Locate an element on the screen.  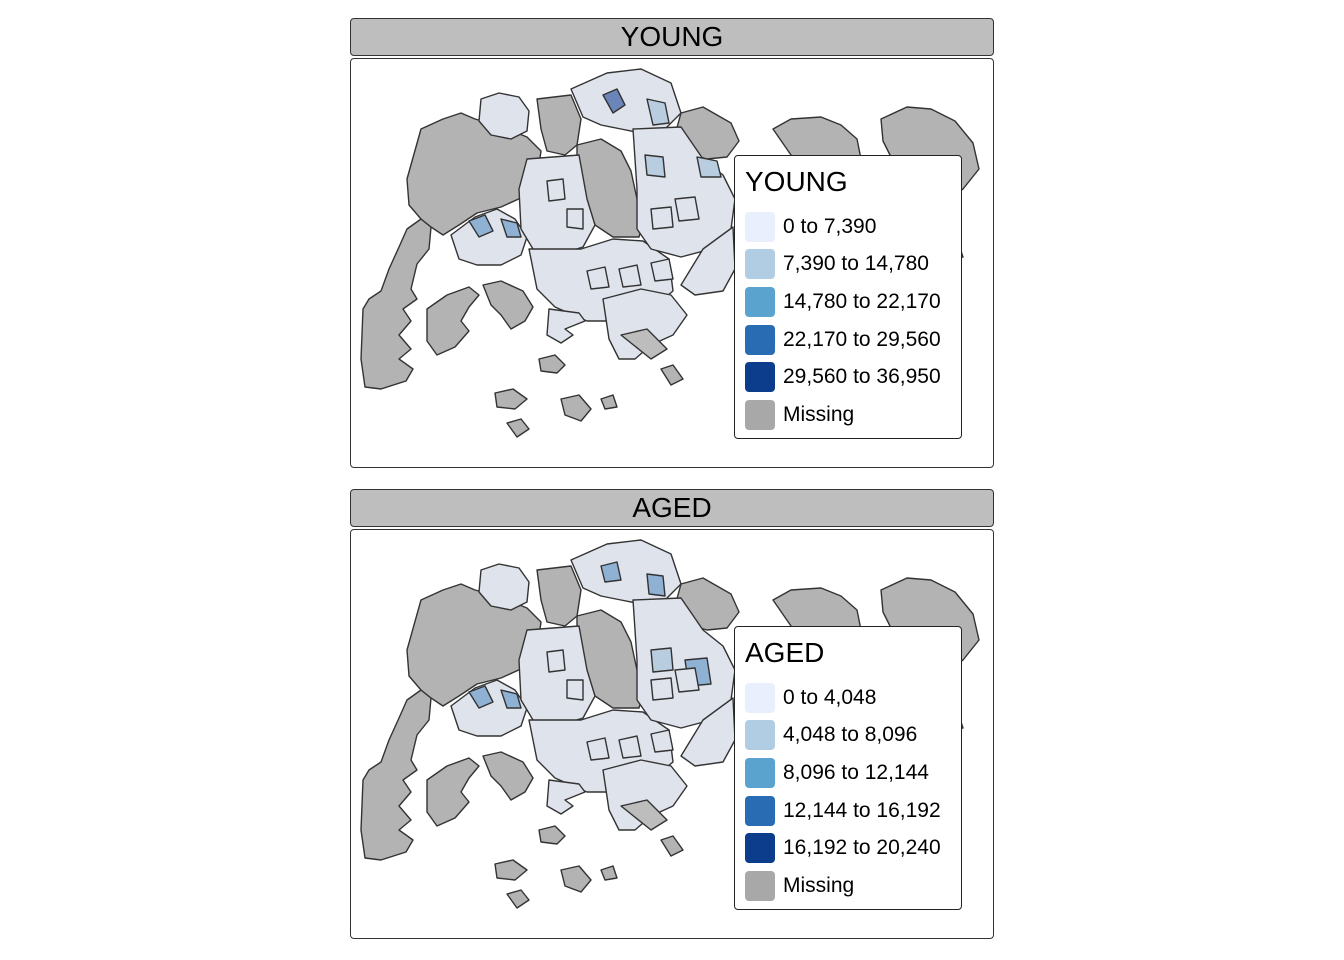
legend-label: 14,780 to 22,170 is located at coordinates (862, 301).